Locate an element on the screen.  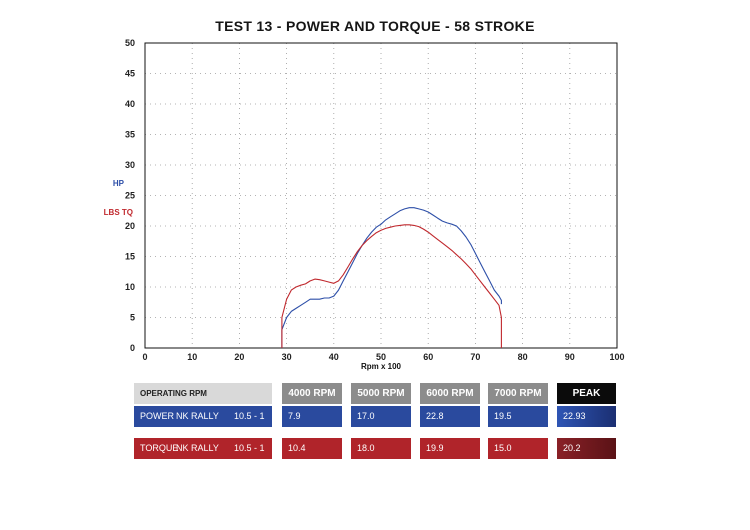
y-tick-label: 50 is located at coordinates (130, 43).